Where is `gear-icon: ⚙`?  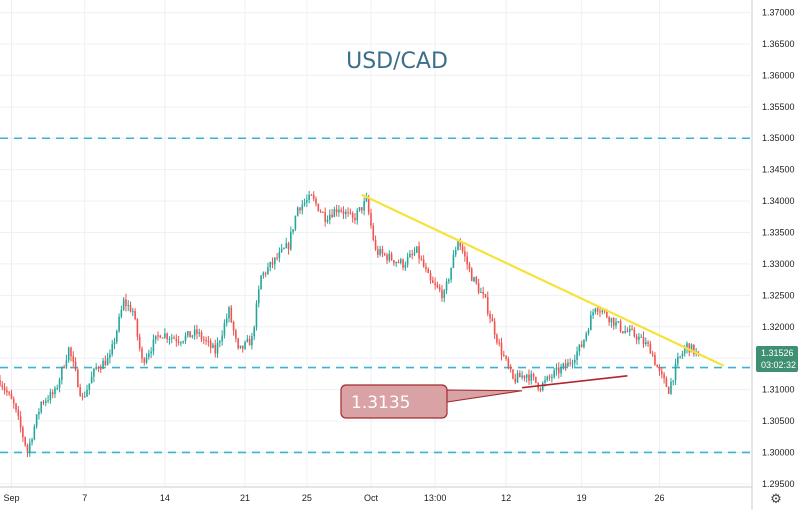
gear-icon: ⚙ is located at coordinates (776, 499).